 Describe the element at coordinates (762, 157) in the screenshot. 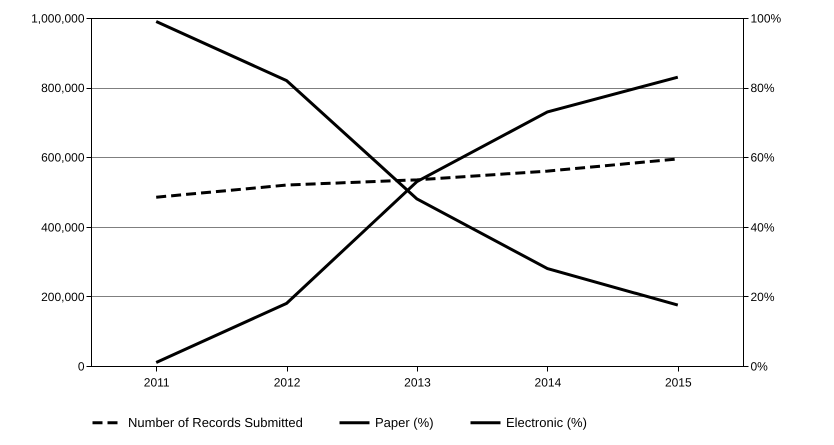

I see `y2-tick-label: 60%` at that location.